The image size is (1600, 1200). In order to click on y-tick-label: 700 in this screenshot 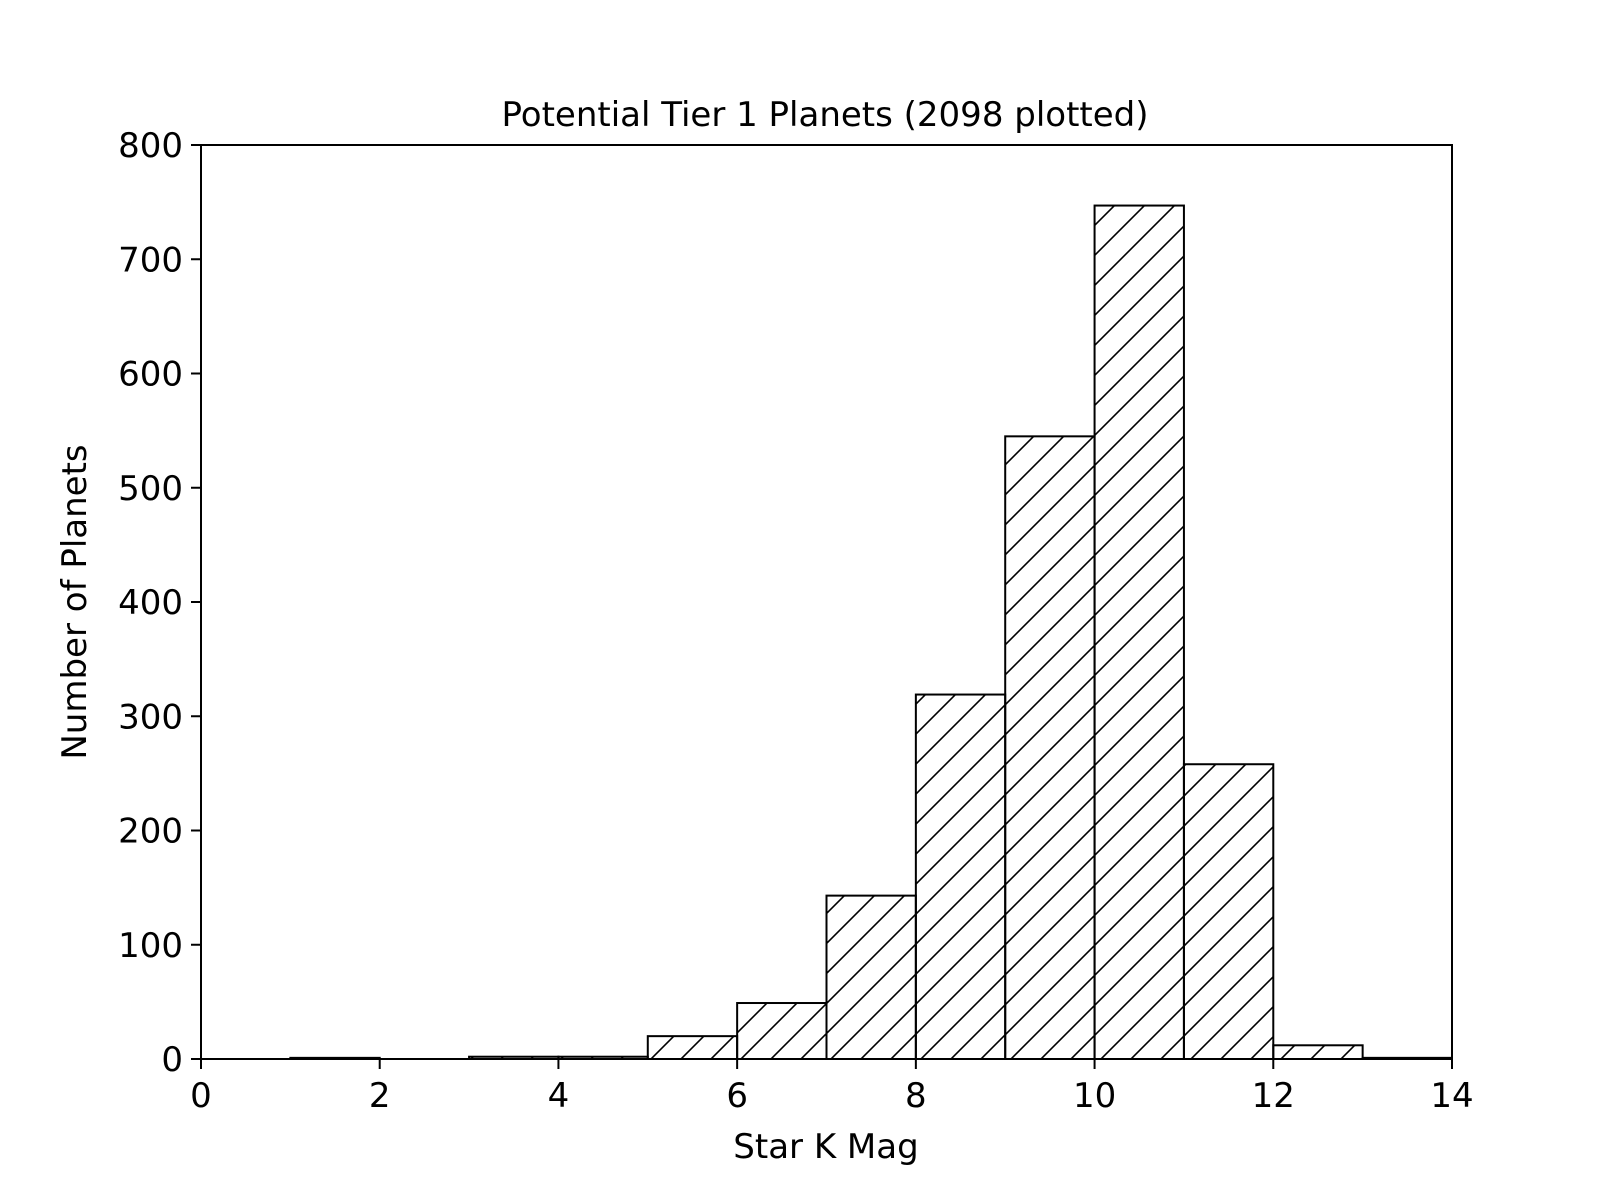, I will do `click(150, 260)`.